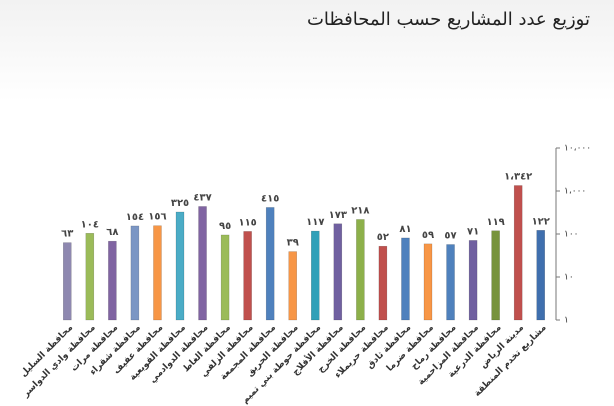 This screenshot has width=614, height=406. Describe the element at coordinates (450, 235) in the screenshot. I see `value-label: ٥٧` at that location.